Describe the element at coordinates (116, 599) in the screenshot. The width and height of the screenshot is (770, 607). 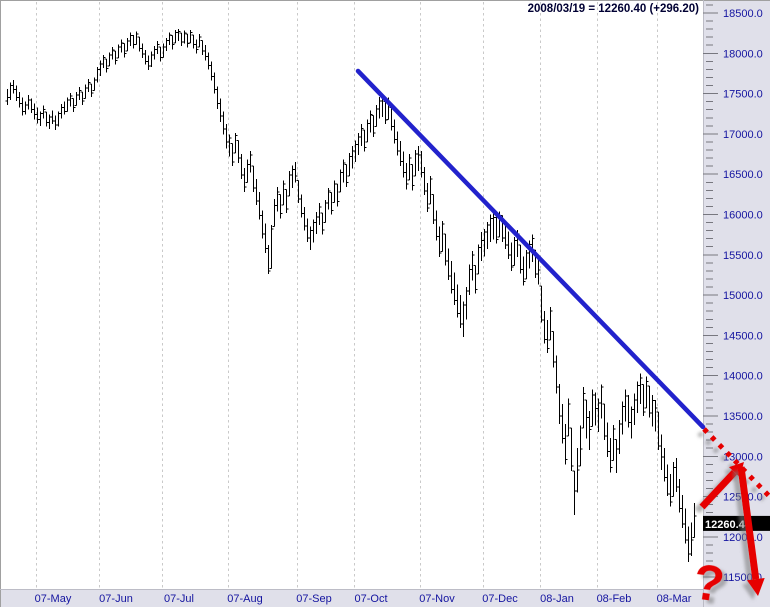
I see `x-axis-label: 07-Jun` at that location.